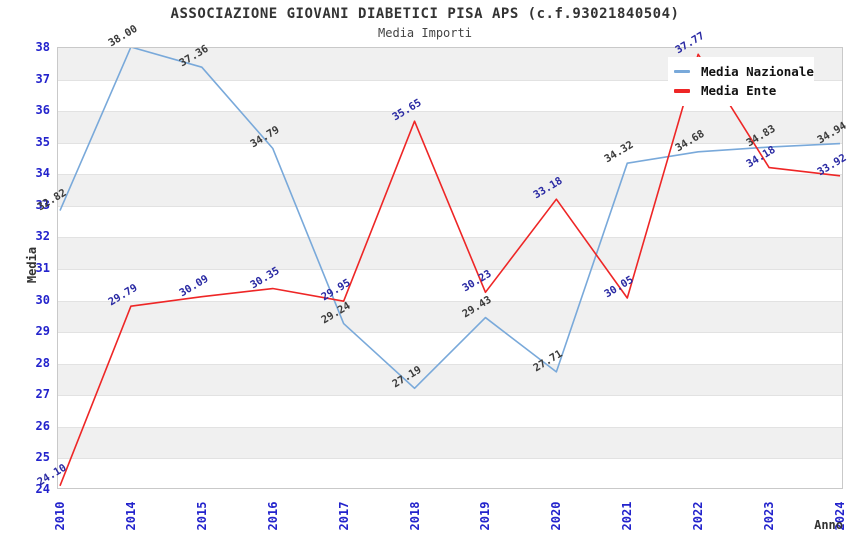 This screenshot has height=550, width=850. I want to click on legend-item-media-ente: Media Ente, so click(741, 90).